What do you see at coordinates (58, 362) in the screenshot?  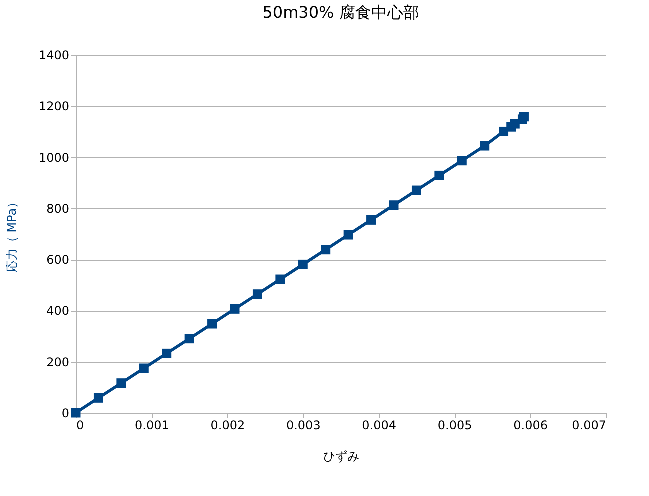 I see `y-tick-label: 200` at bounding box center [58, 362].